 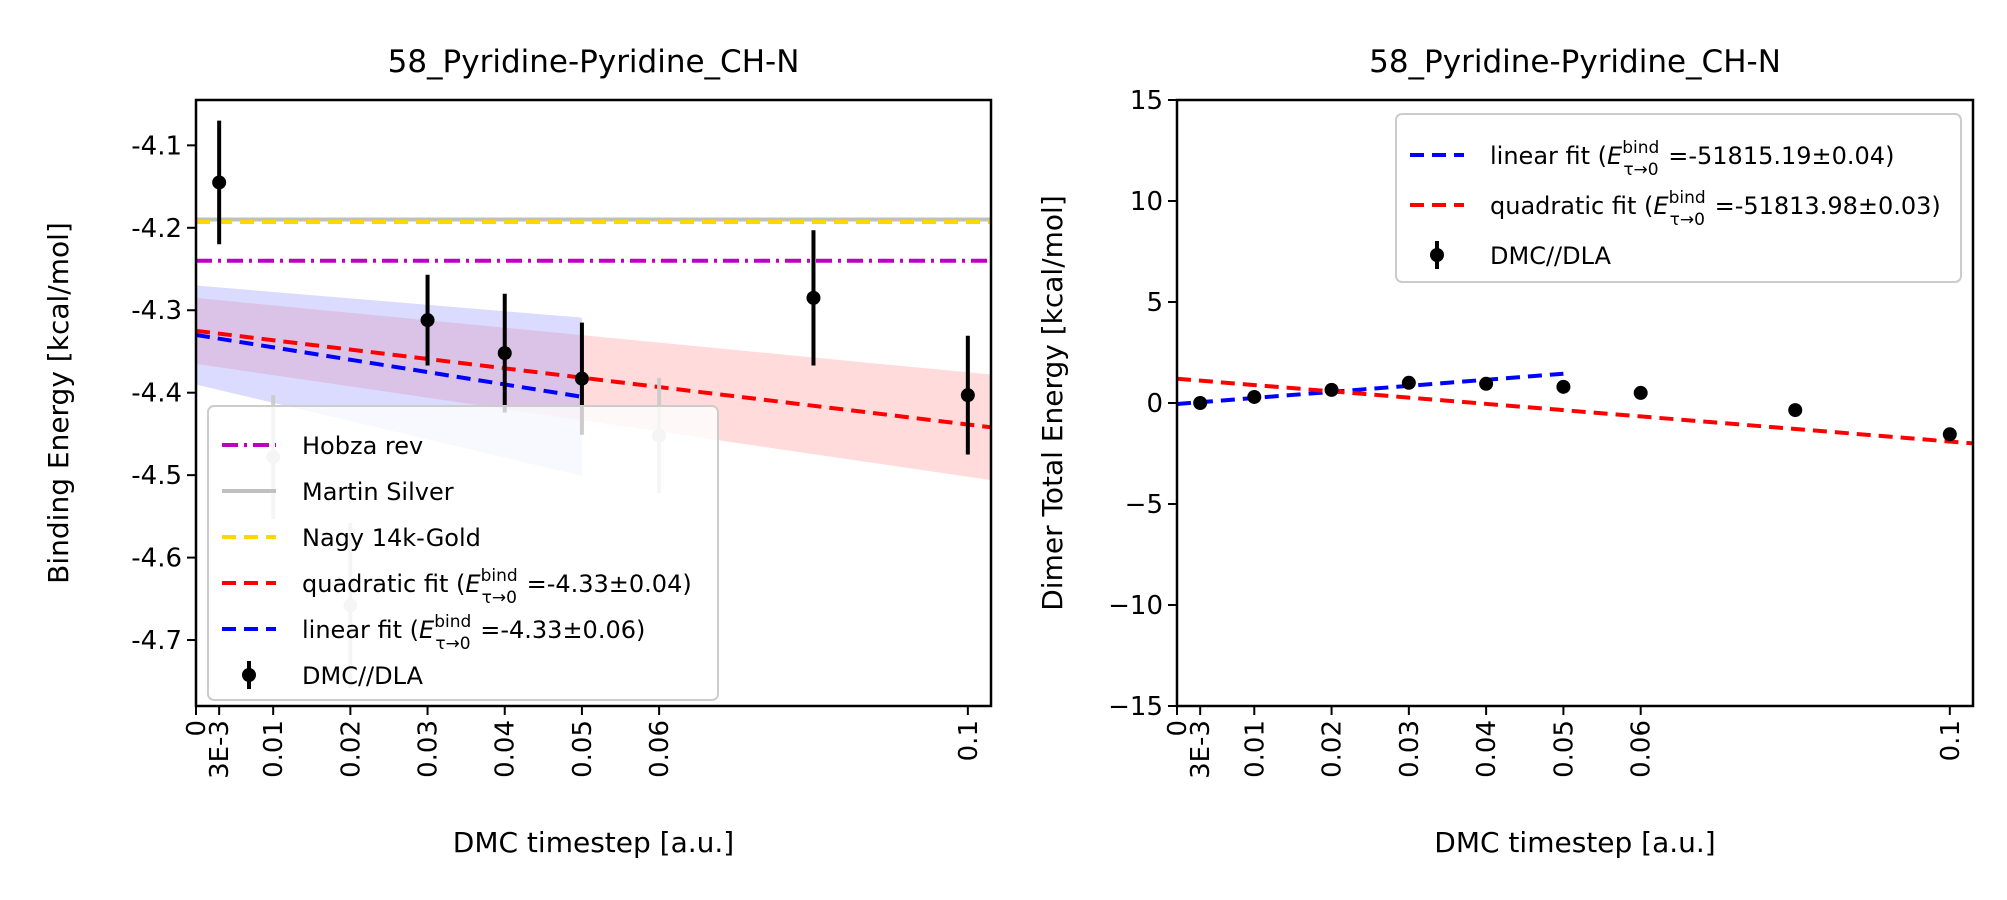 What do you see at coordinates (1135, 707) in the screenshot?
I see `y-tick-label: −15` at bounding box center [1135, 707].